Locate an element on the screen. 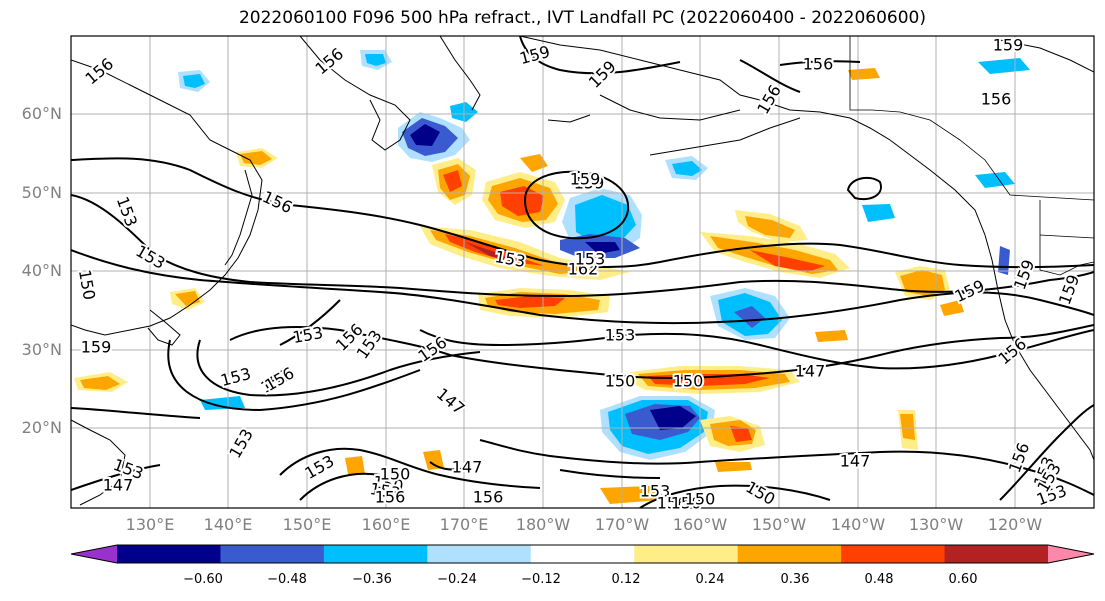  colorbar-tick-label: −0.12 is located at coordinates (541, 579).